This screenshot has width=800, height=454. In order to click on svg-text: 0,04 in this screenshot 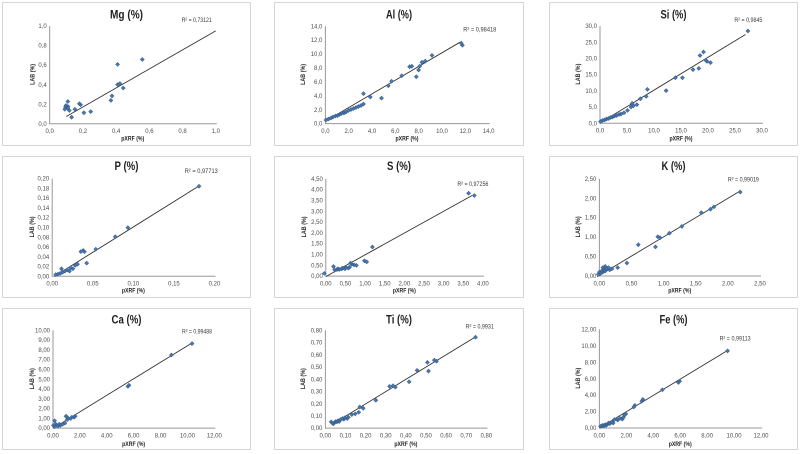, I will do `click(44, 258)`.